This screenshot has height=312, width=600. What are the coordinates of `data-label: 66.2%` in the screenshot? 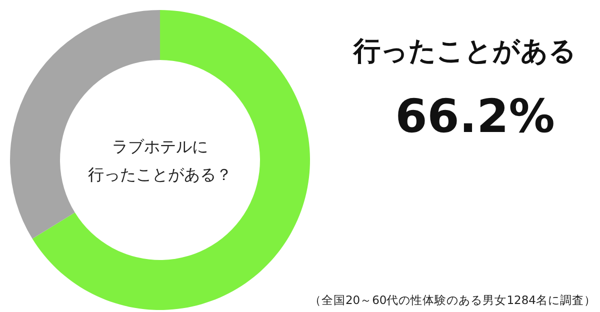 It's located at (475, 116).